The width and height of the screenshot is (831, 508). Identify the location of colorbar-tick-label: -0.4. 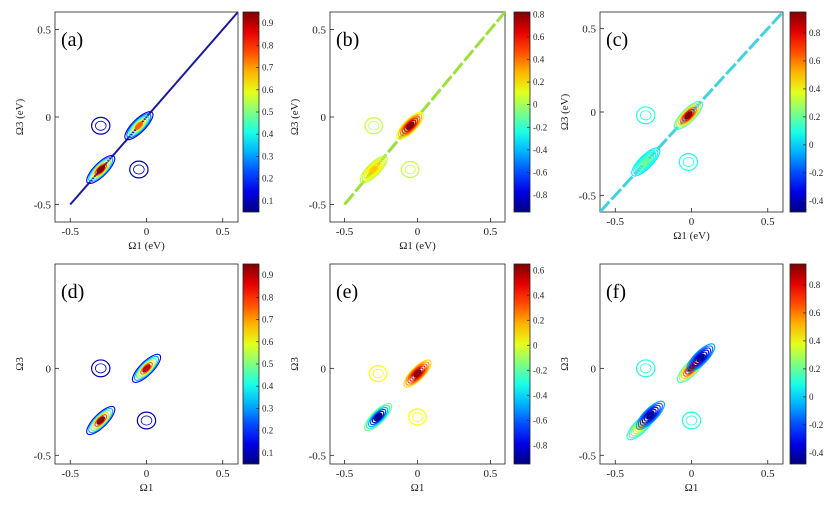
(540, 150).